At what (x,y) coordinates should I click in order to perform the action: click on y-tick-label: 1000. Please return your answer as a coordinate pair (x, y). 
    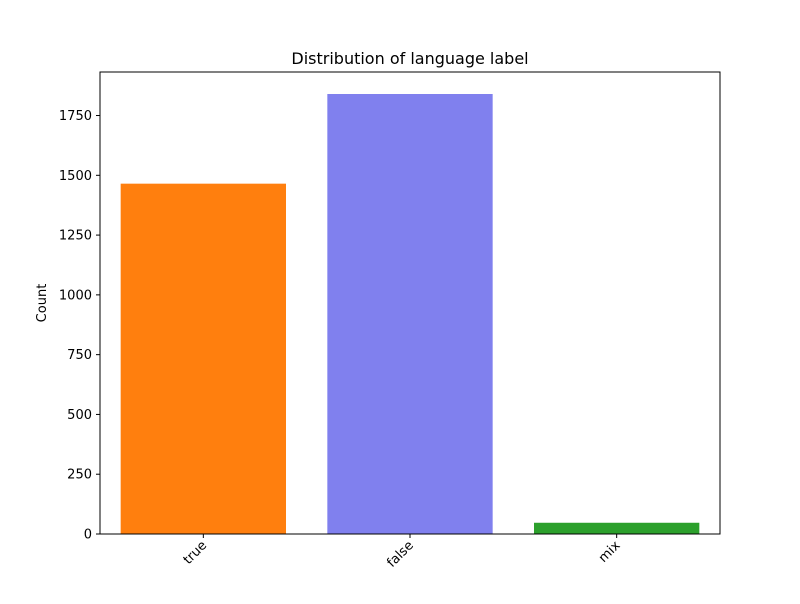
    Looking at the image, I should click on (75, 295).